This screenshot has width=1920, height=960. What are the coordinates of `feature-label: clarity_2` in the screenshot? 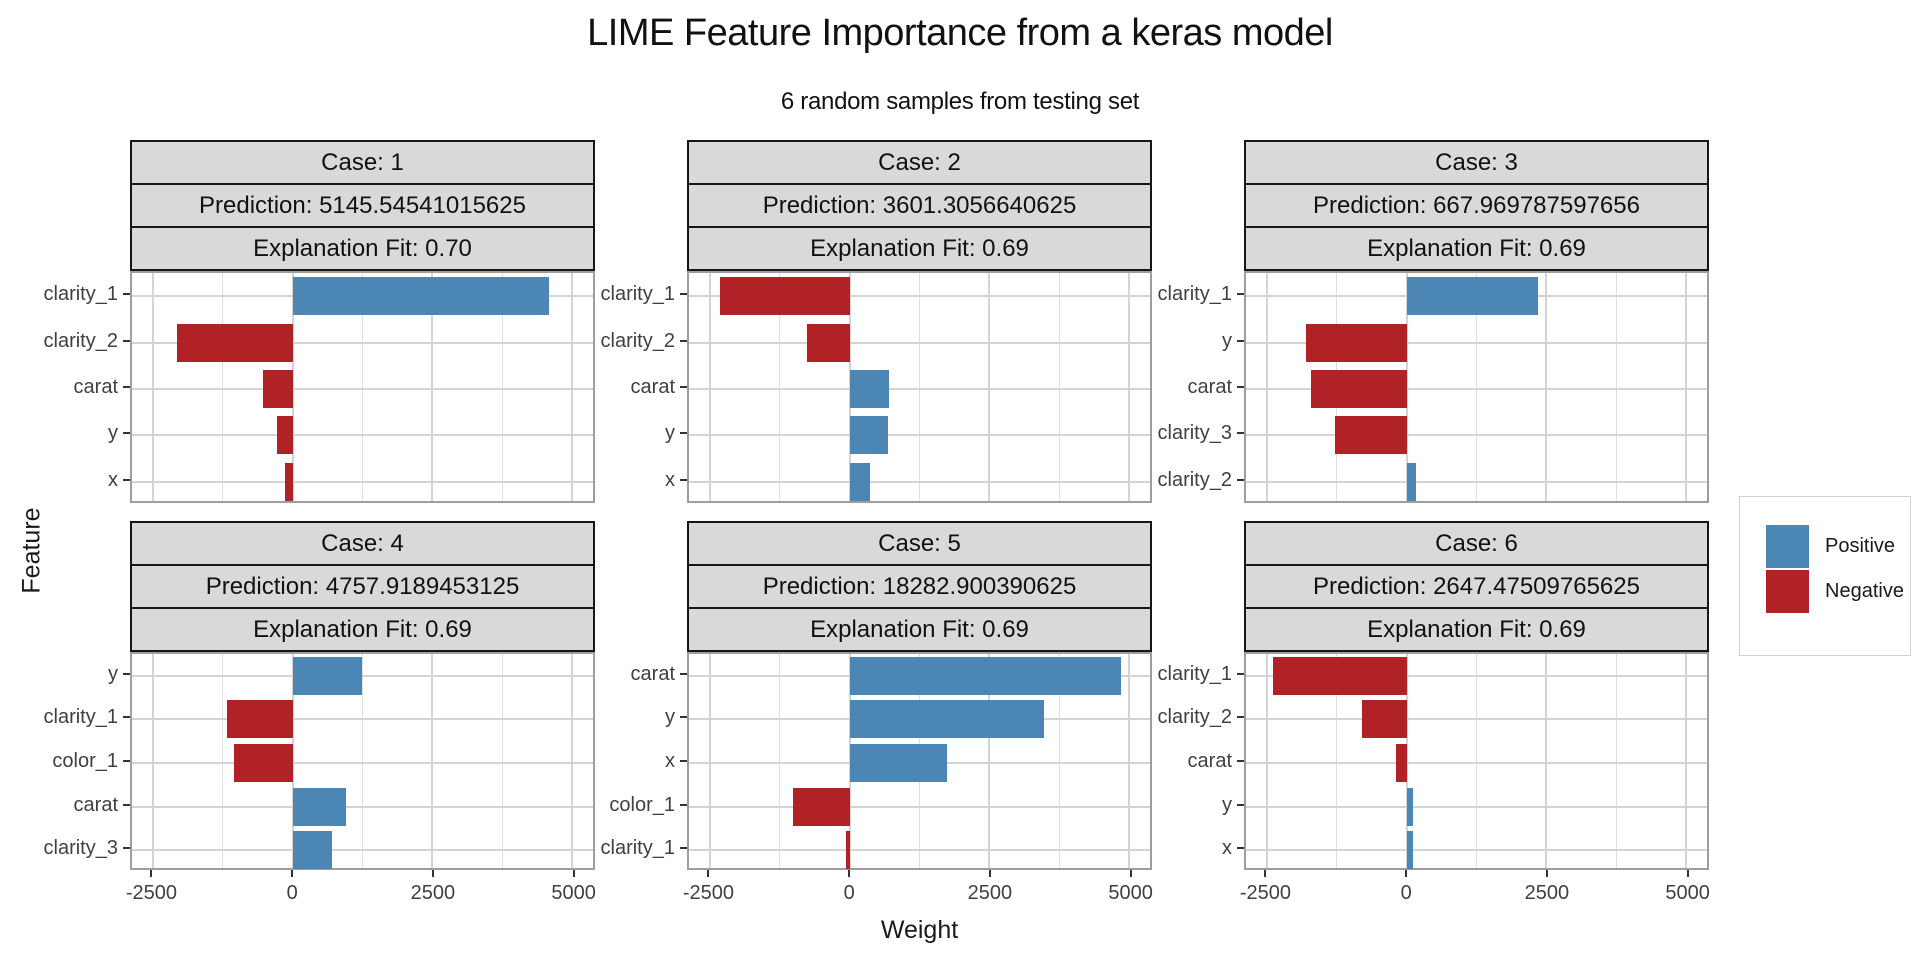 It's located at (80, 340).